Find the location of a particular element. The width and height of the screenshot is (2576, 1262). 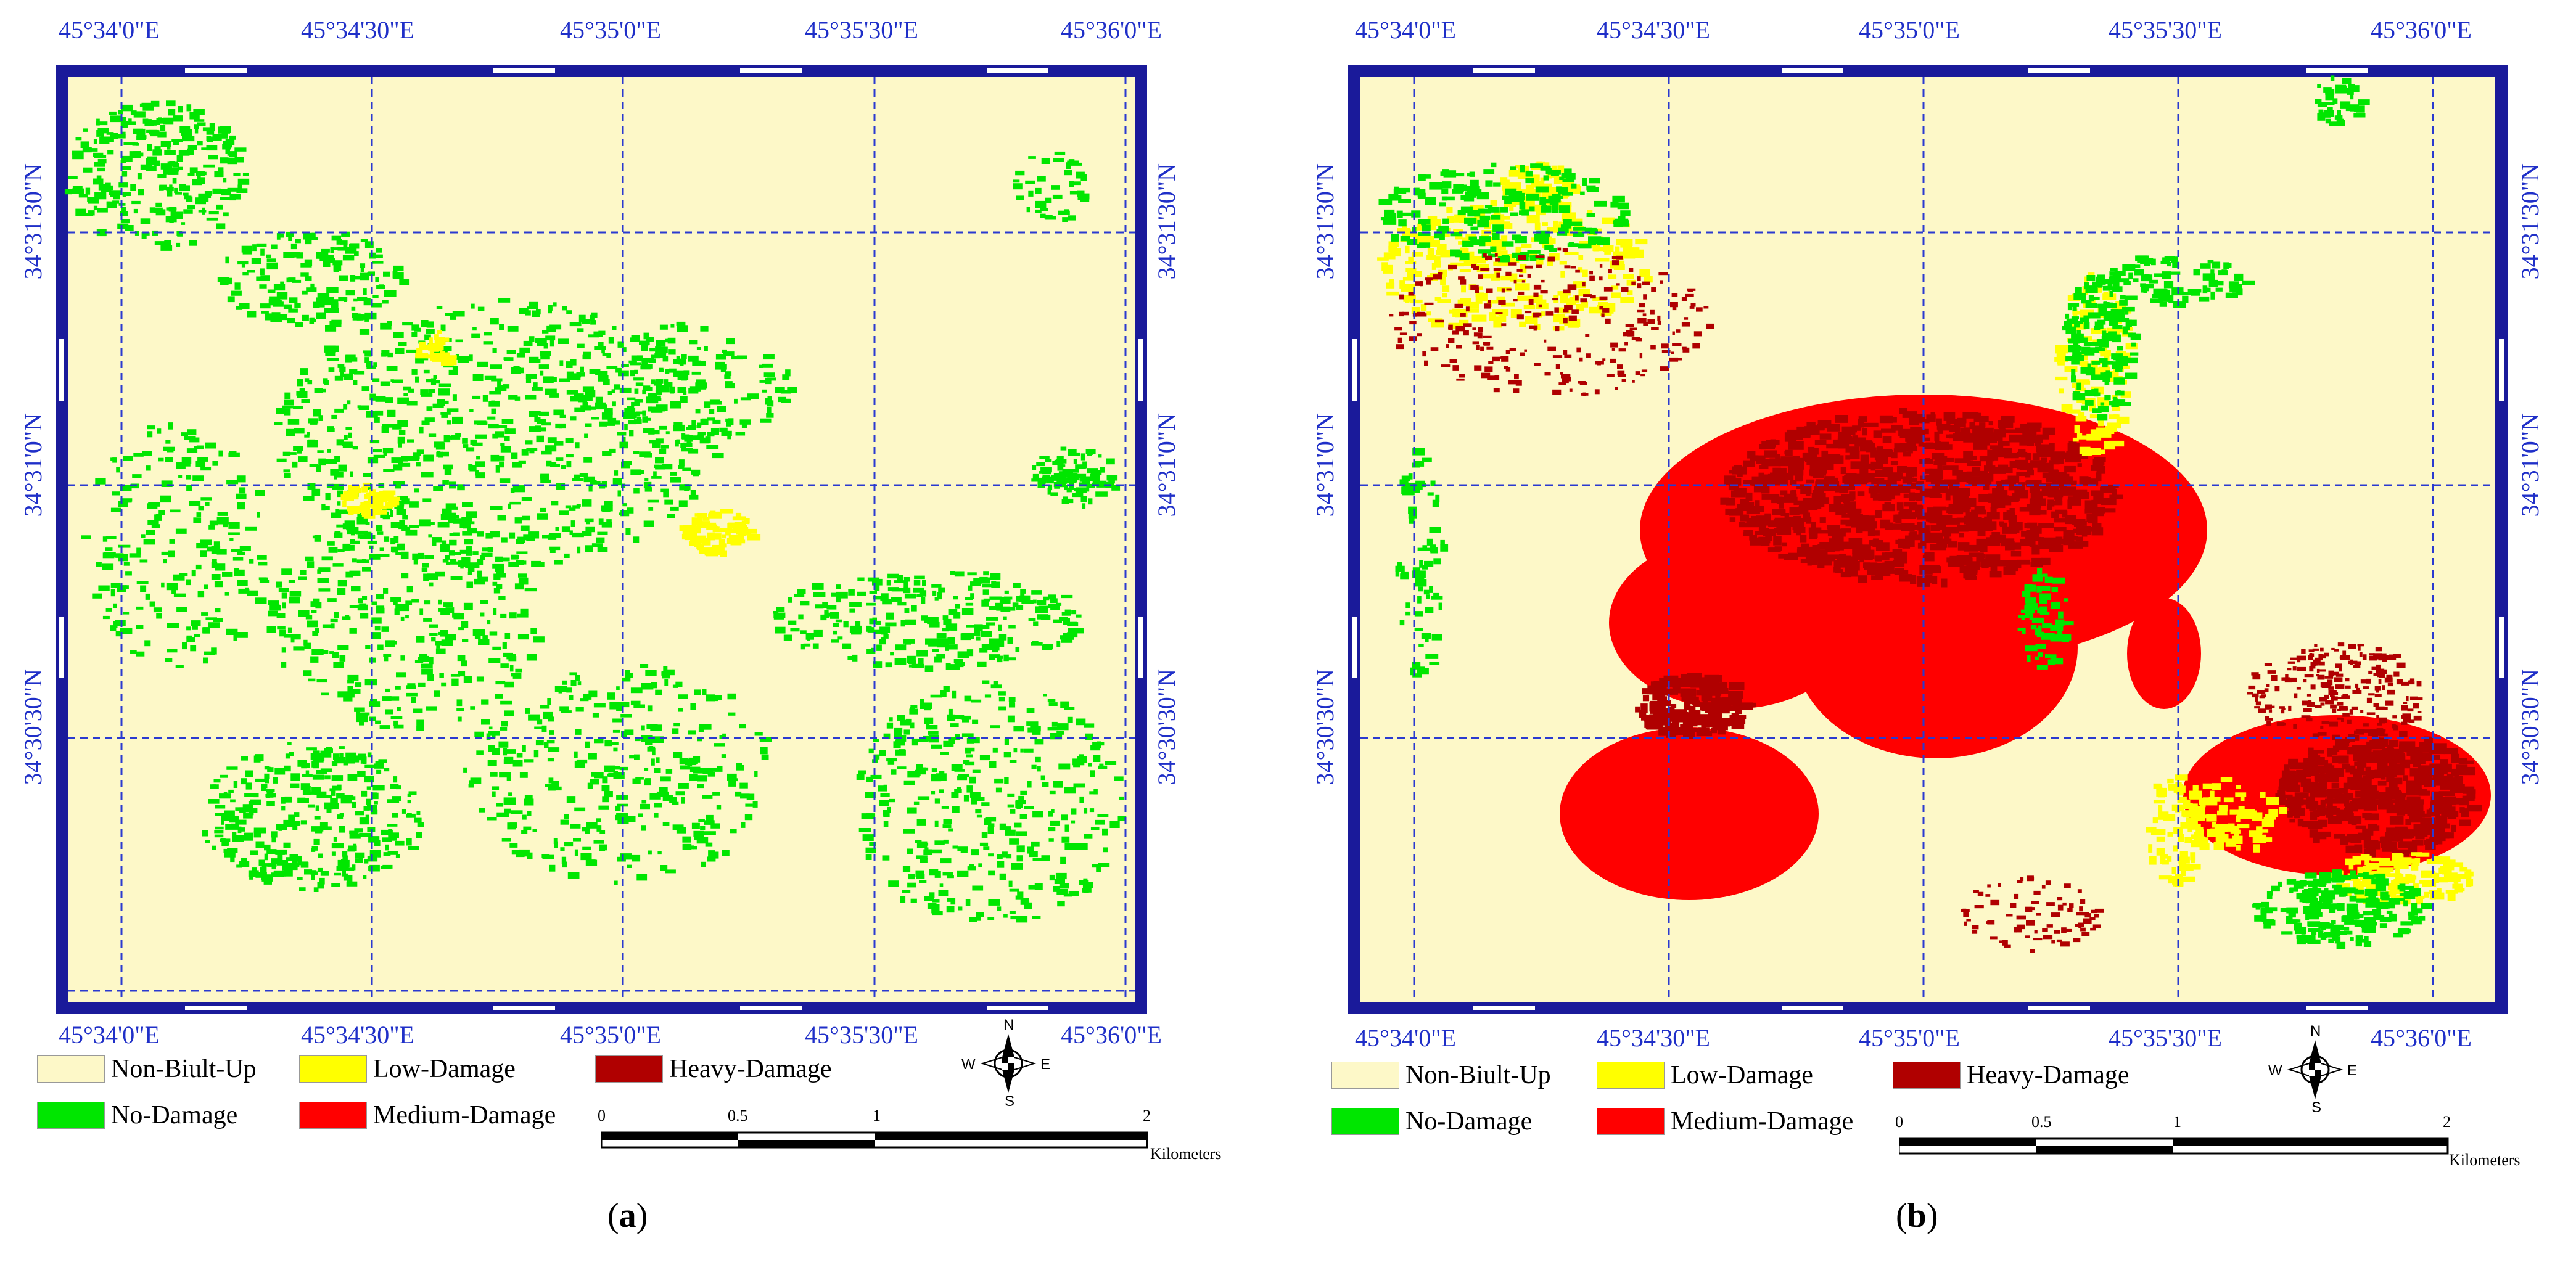

panel-caption: (b) is located at coordinates (1917, 1216).